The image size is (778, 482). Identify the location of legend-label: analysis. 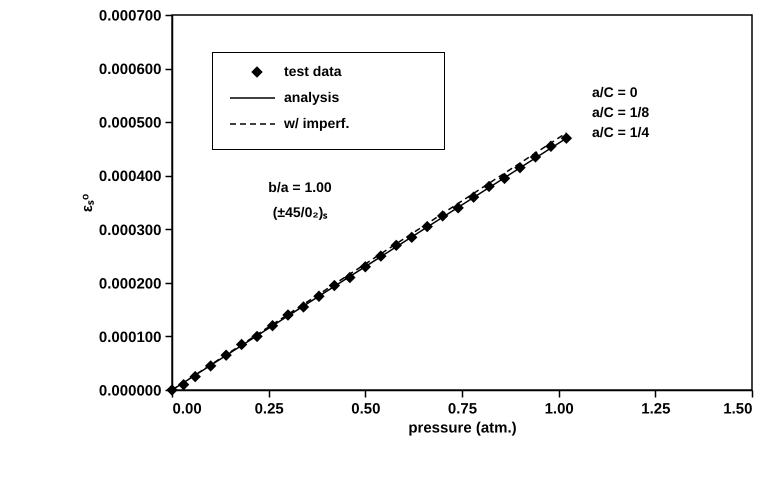
(312, 97).